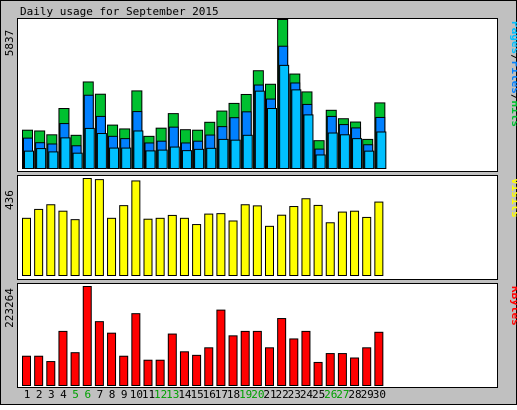  I want to click on x-tick-label-day-2: 2, so click(39, 394).